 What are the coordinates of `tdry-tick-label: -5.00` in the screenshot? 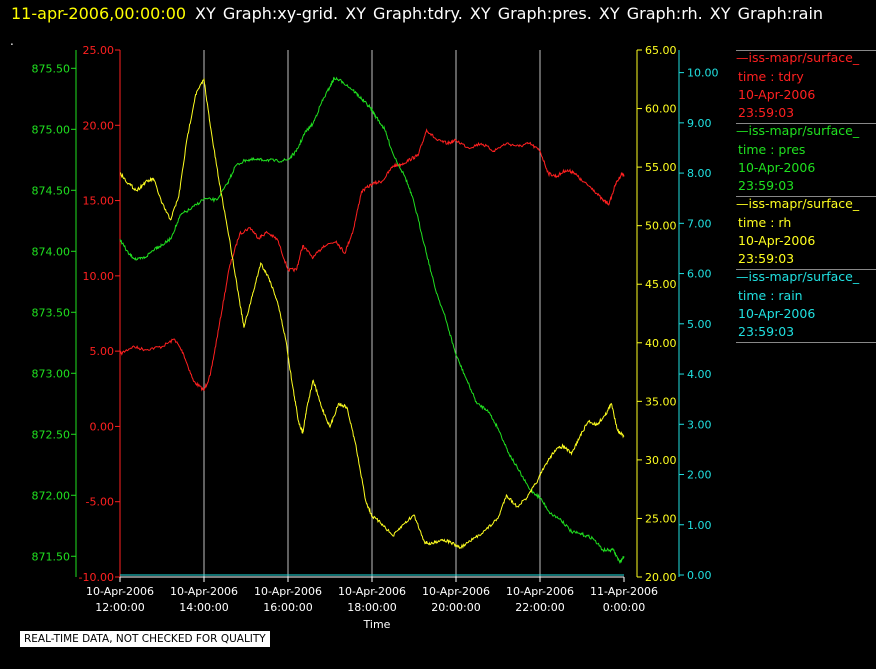 It's located at (100, 502).